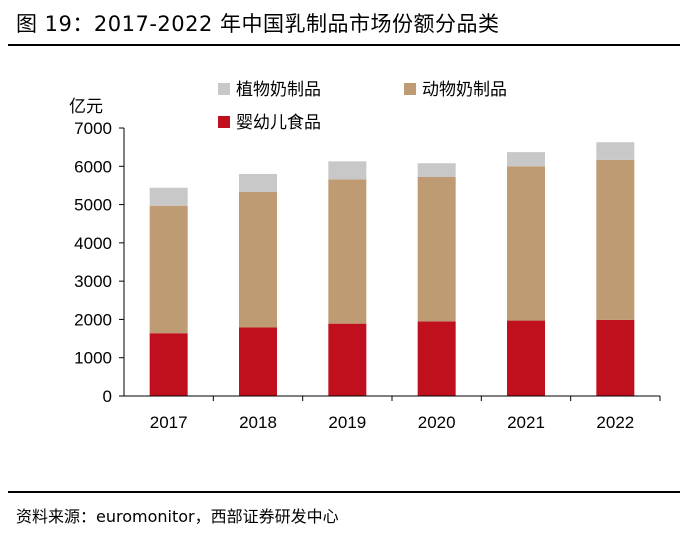  What do you see at coordinates (258, 24) in the screenshot?
I see `figure-title: 图 19：2017-2022 年中国乳制品市场份额分品类` at bounding box center [258, 24].